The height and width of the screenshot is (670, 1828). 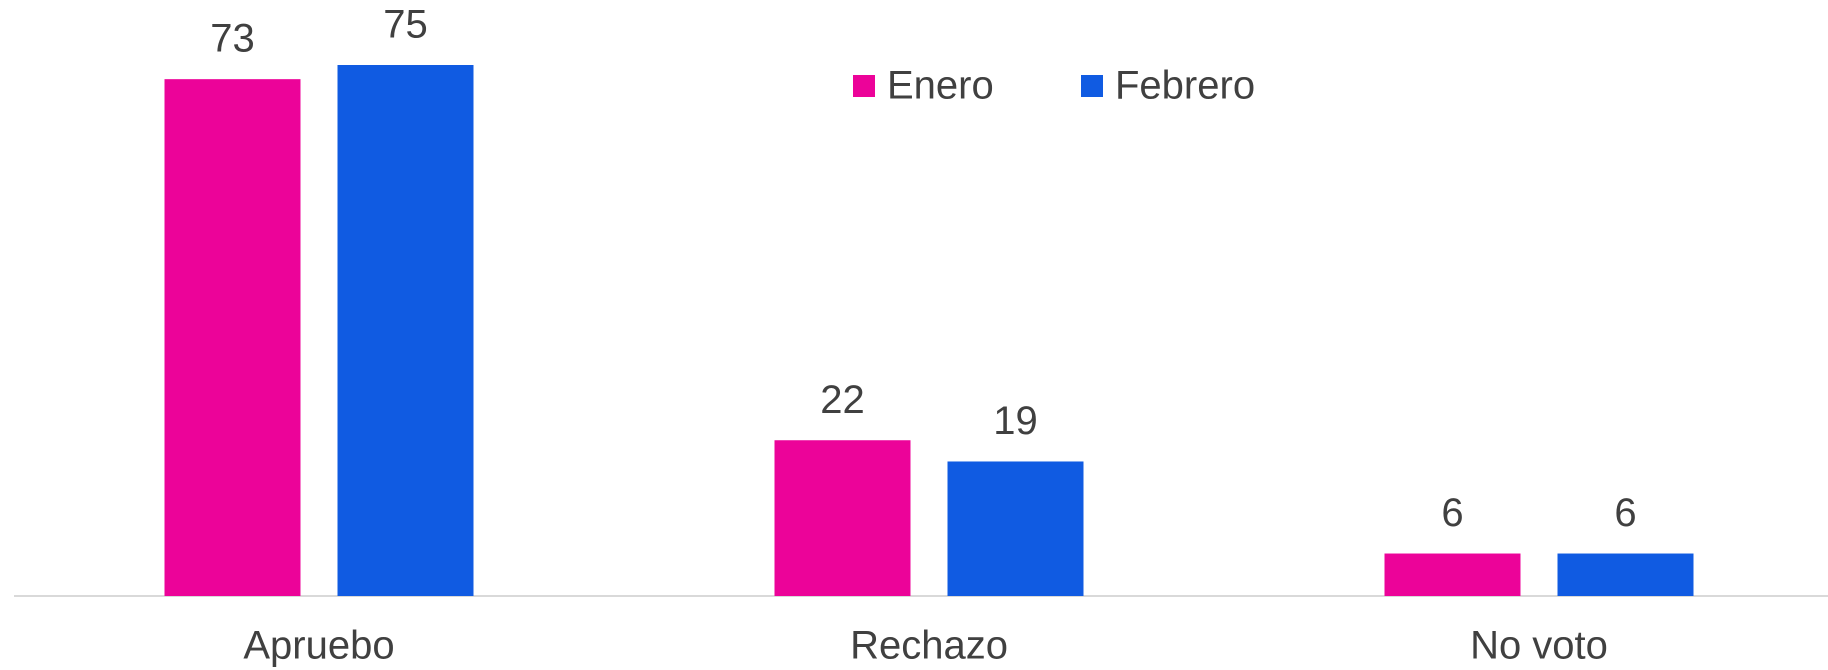 What do you see at coordinates (929, 646) in the screenshot?
I see `x-tick-label: Rechazo` at bounding box center [929, 646].